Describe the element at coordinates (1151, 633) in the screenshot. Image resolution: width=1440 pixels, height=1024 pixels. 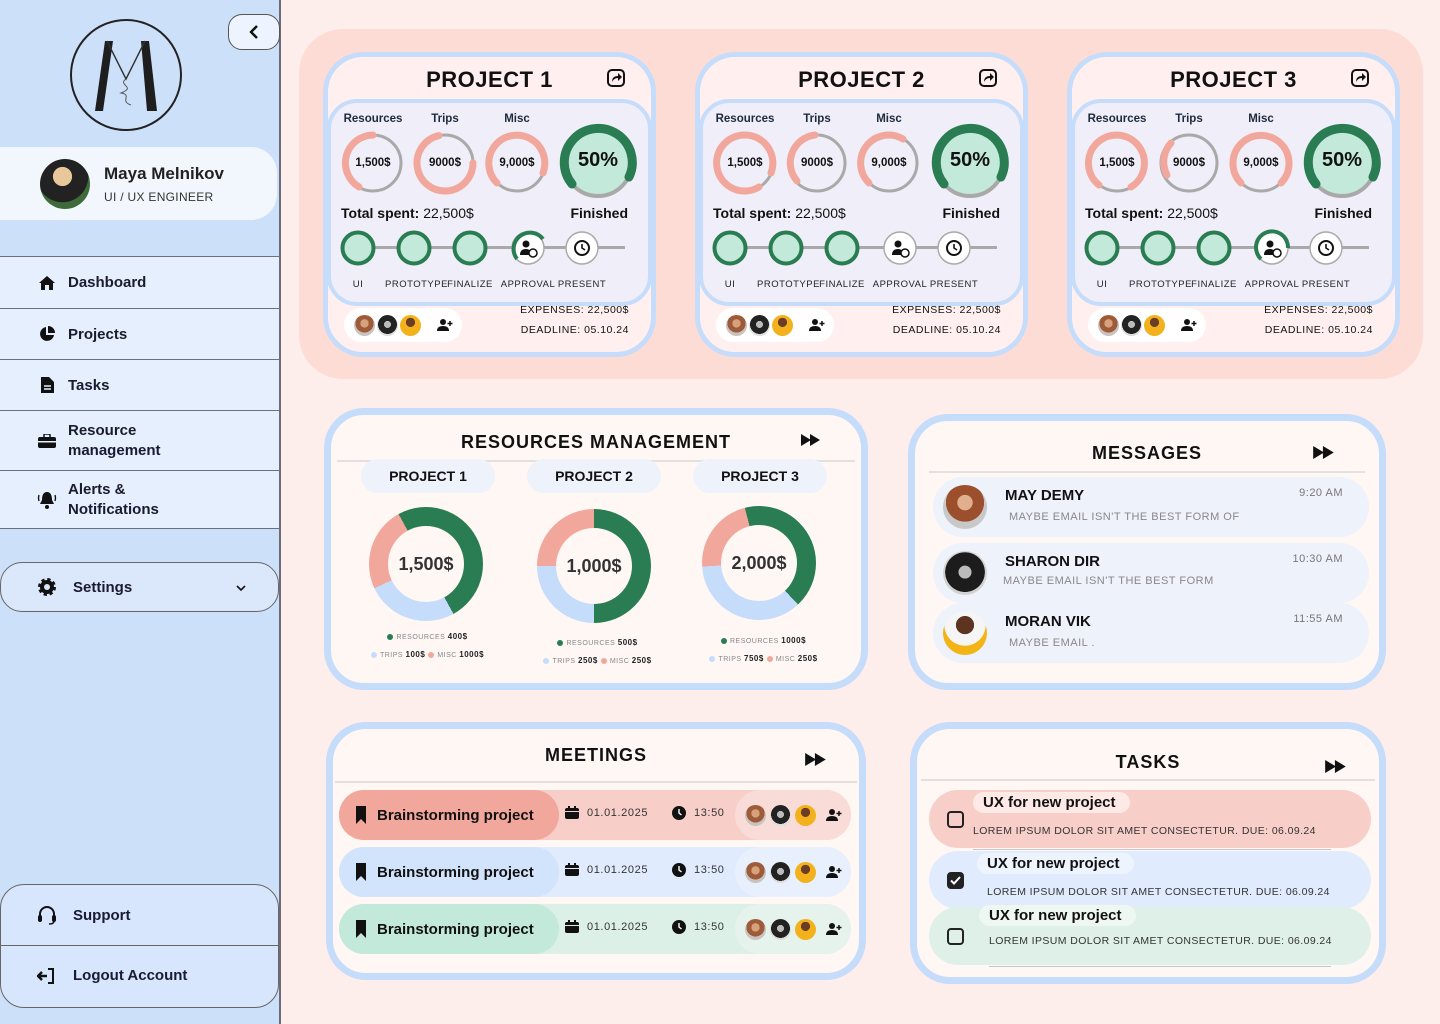
I see `message-item: MORAN VIK 11:55 AM MAYBE EMAIL .` at that location.